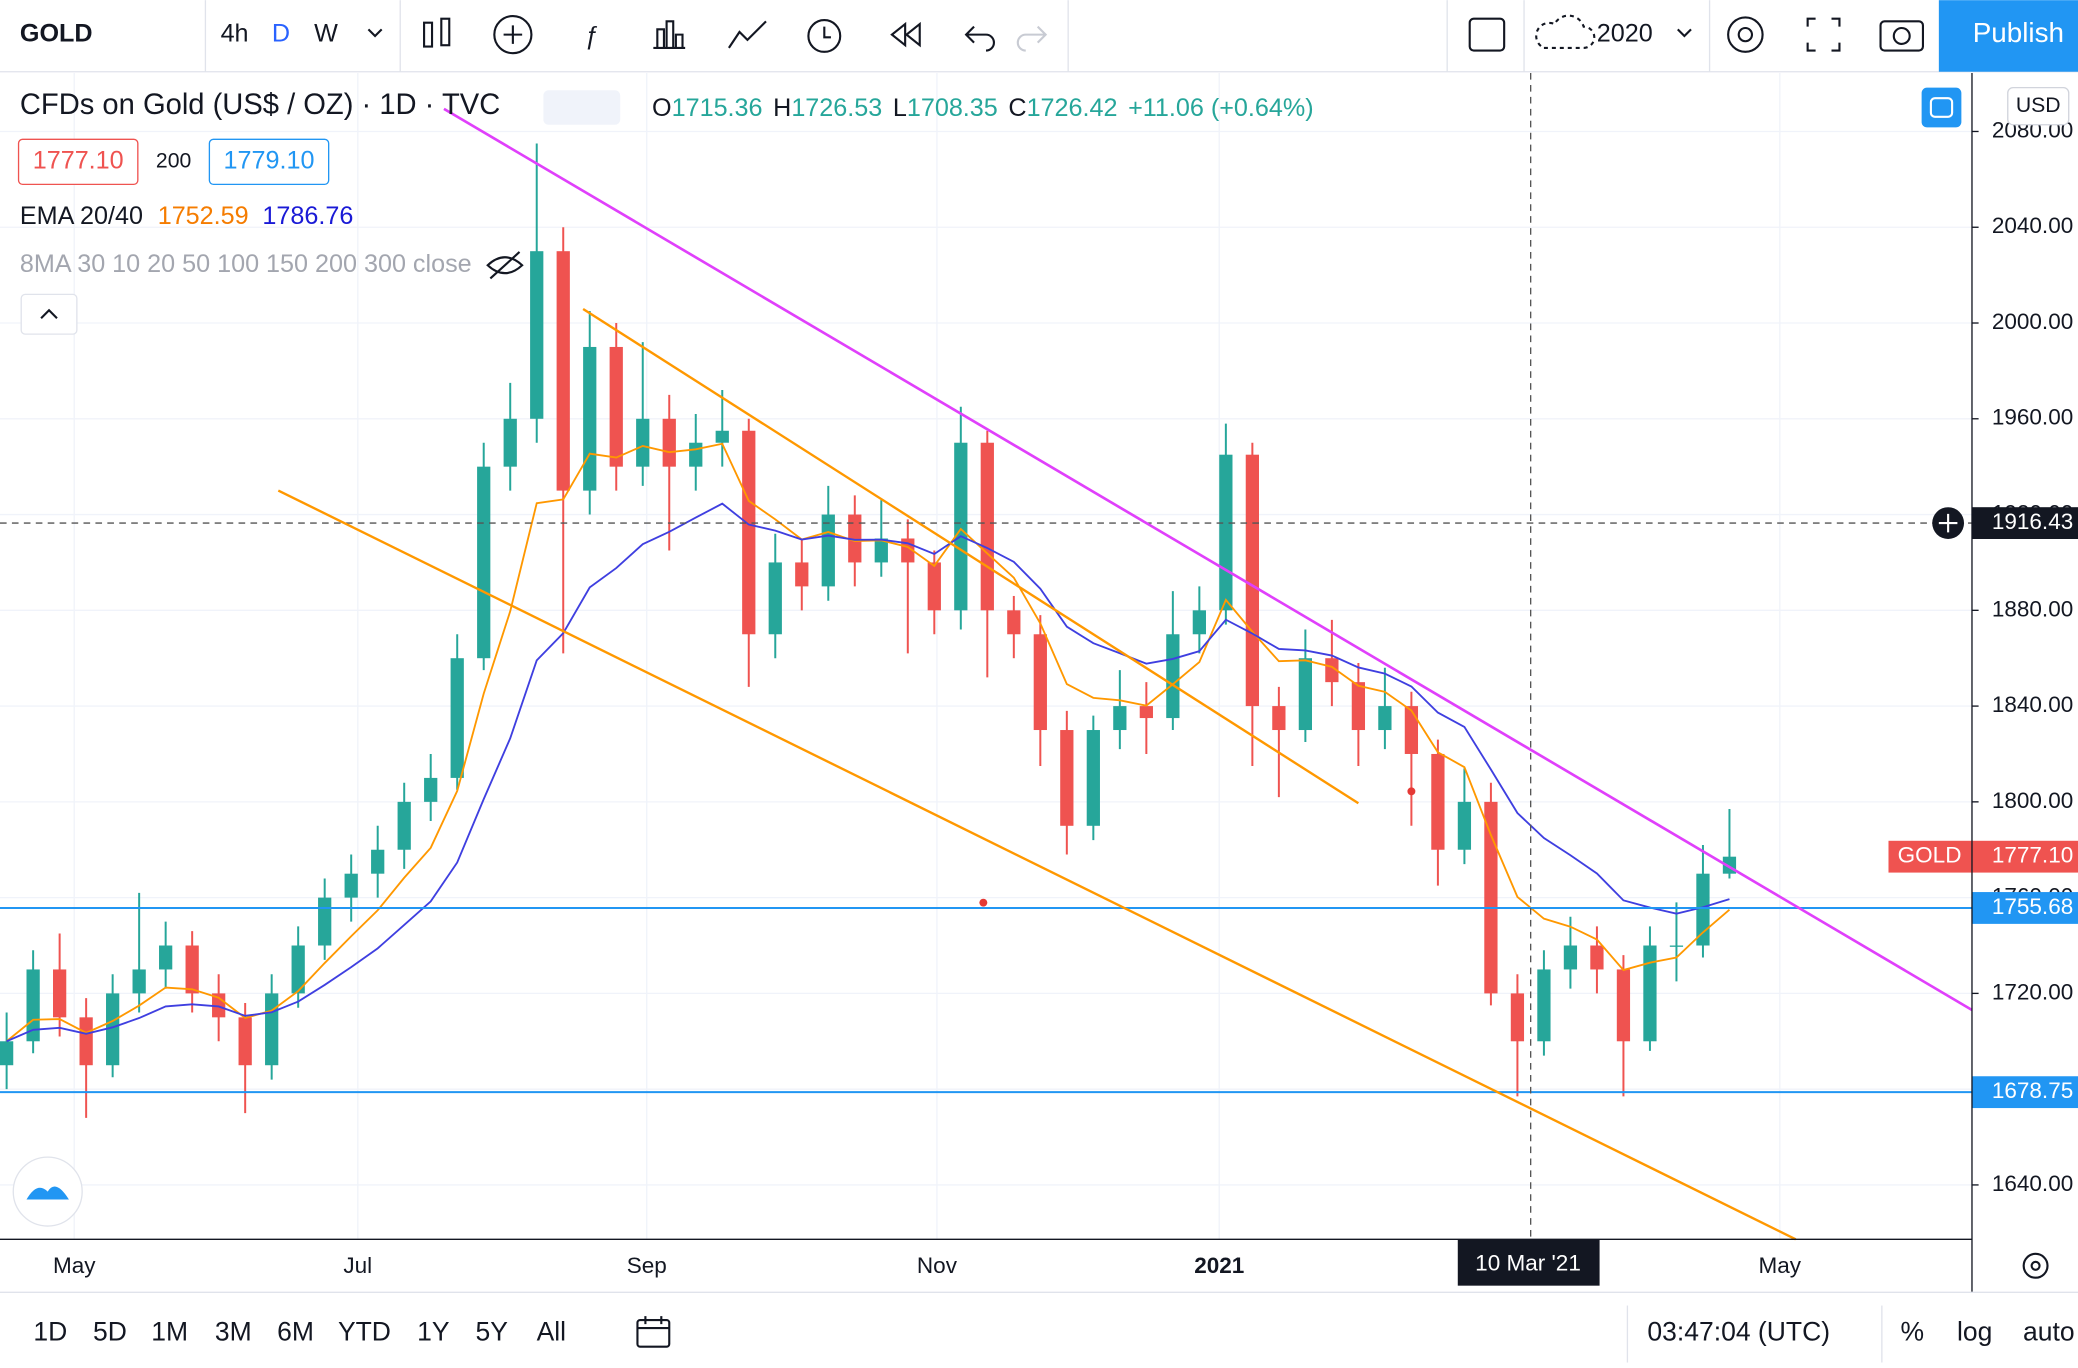 The width and height of the screenshot is (2078, 1368). What do you see at coordinates (1565, 31) in the screenshot?
I see `cloud-icon` at bounding box center [1565, 31].